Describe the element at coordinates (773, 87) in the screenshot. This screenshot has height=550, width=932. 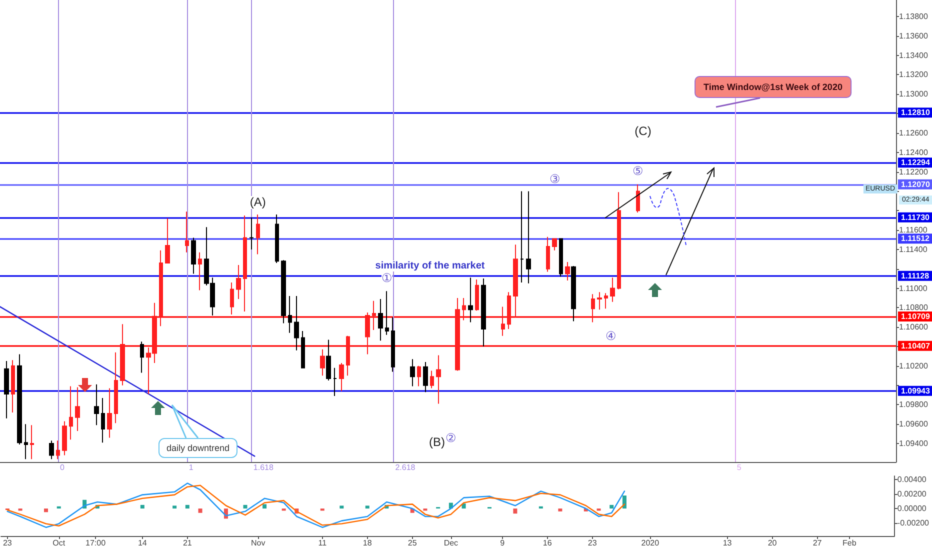
I see `annotation: Time Window@1st Week of 2020` at that location.